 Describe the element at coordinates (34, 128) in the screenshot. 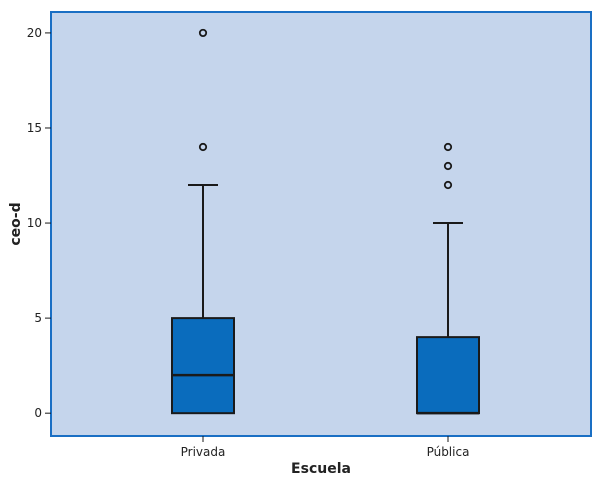

I see `y-tick-label-15: 15` at that location.